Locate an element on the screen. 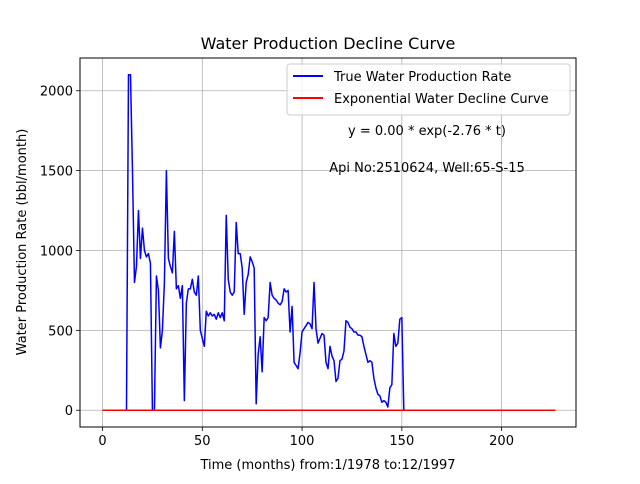 Image resolution: width=640 pixels, height=484 pixels. x-tick-label: 100 is located at coordinates (302, 441).